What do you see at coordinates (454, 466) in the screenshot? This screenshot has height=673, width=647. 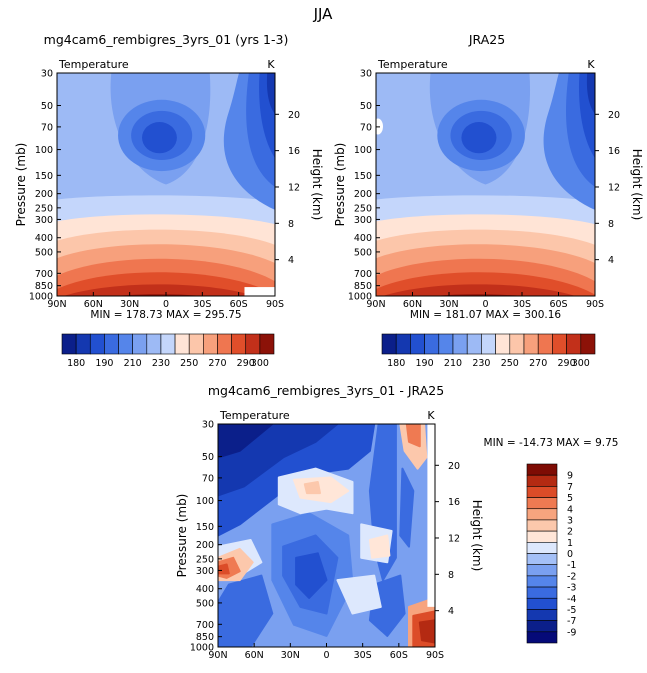 I see `height-tick-label: 20` at bounding box center [454, 466].